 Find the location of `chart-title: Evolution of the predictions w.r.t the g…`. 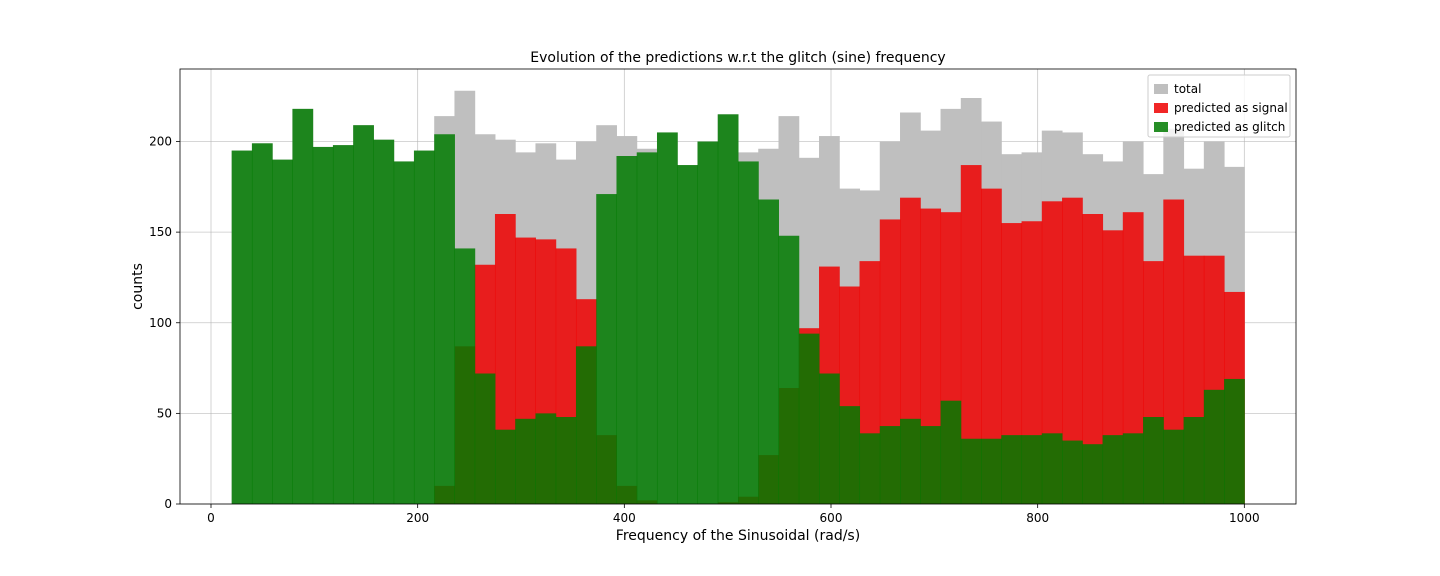

chart-title: Evolution of the predictions w.r.t the g… is located at coordinates (737, 58).